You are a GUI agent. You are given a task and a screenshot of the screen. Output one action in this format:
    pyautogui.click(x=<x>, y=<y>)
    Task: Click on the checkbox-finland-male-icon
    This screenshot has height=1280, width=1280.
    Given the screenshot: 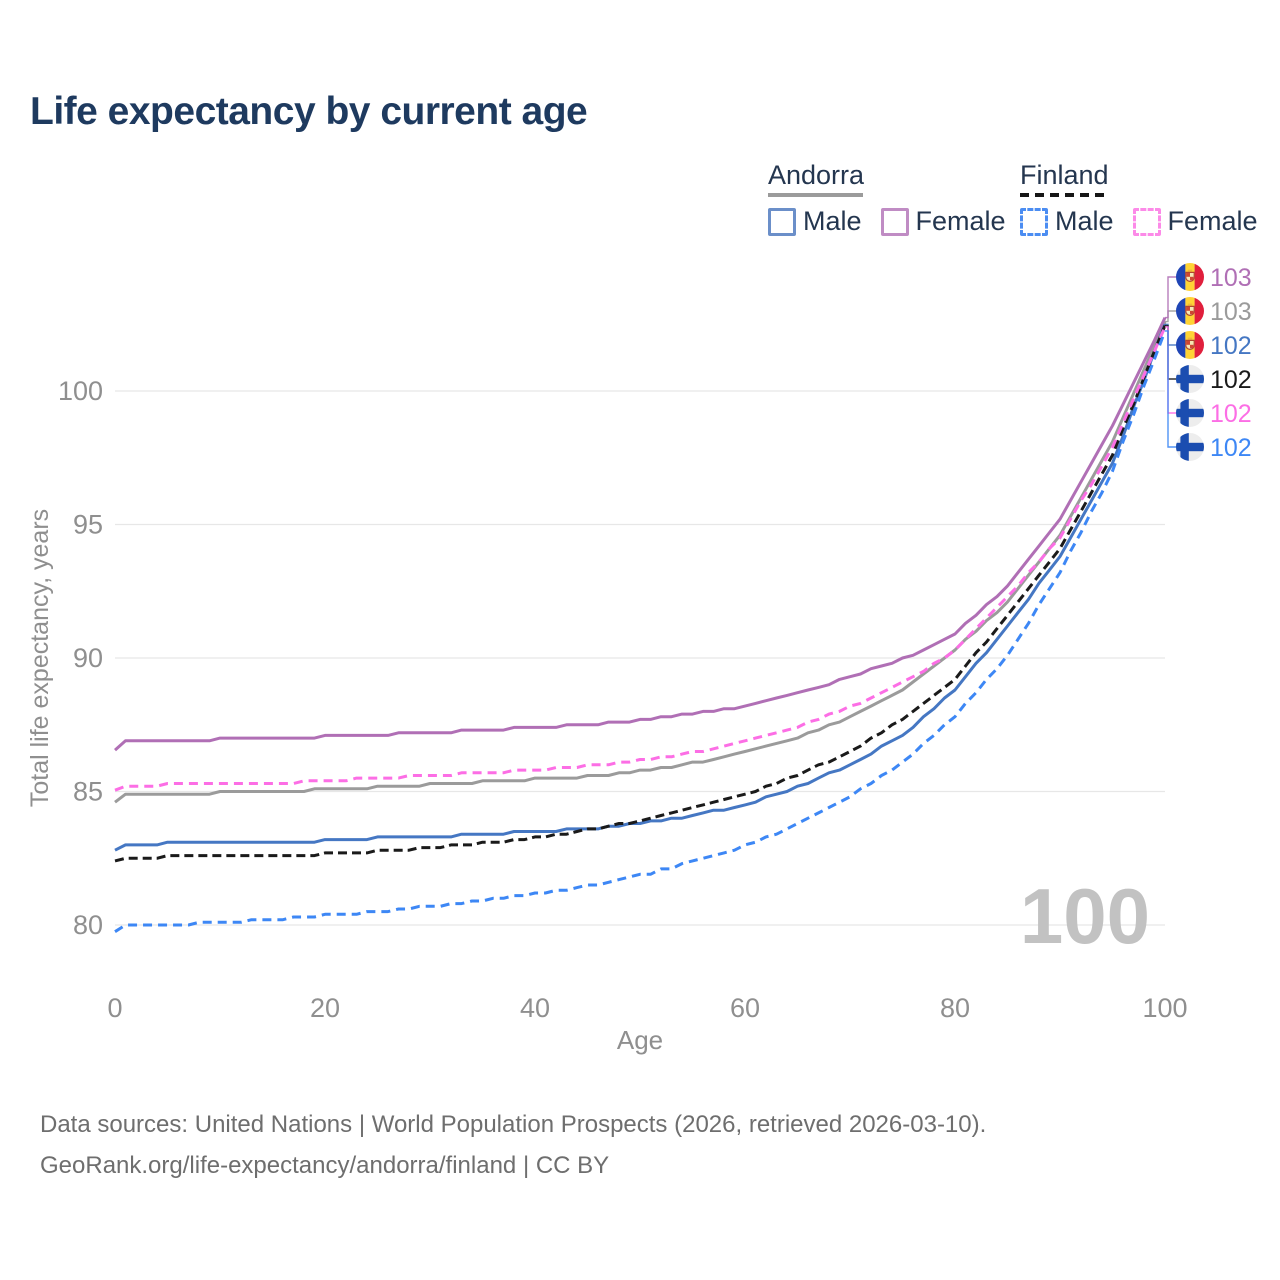 What is the action you would take?
    pyautogui.click(x=1034, y=221)
    